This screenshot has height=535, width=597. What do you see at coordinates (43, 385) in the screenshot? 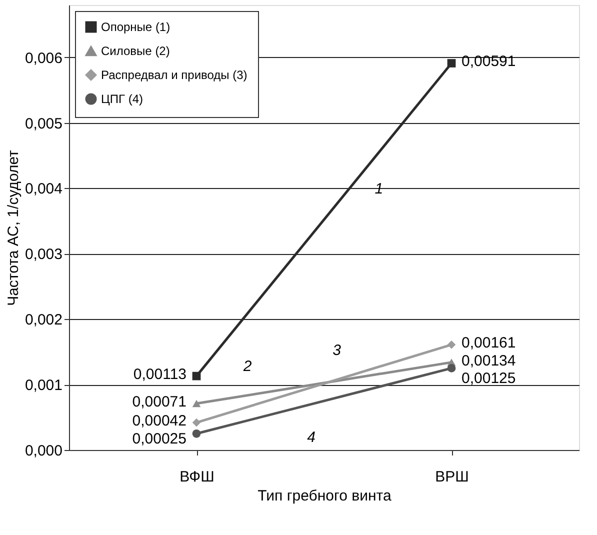
I see `y-tick-label: 0,001` at bounding box center [43, 385].